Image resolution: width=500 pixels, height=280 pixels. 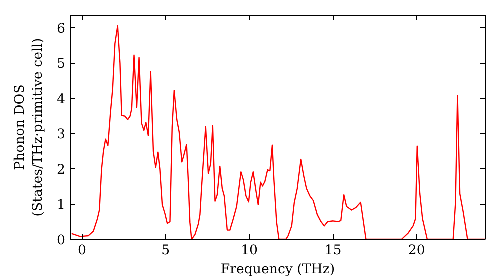 What do you see at coordinates (61, 29) in the screenshot?
I see `y-tick-label: 6` at bounding box center [61, 29].